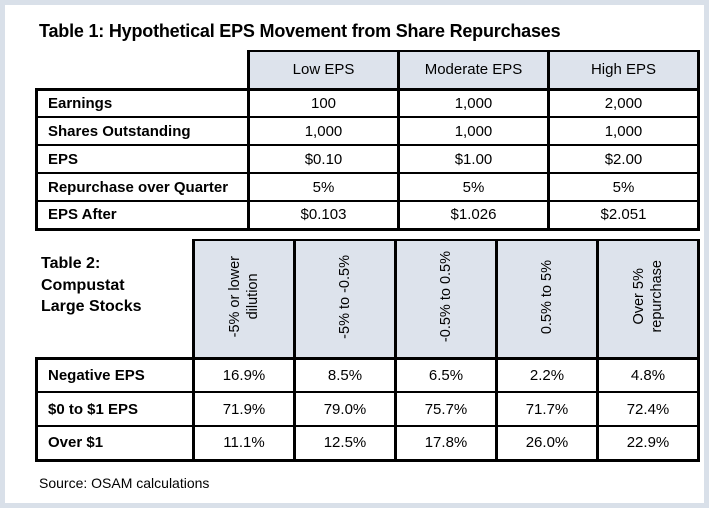 The image size is (709, 508). What do you see at coordinates (244, 443) in the screenshot?
I see `table-cell: 11.1%` at bounding box center [244, 443].